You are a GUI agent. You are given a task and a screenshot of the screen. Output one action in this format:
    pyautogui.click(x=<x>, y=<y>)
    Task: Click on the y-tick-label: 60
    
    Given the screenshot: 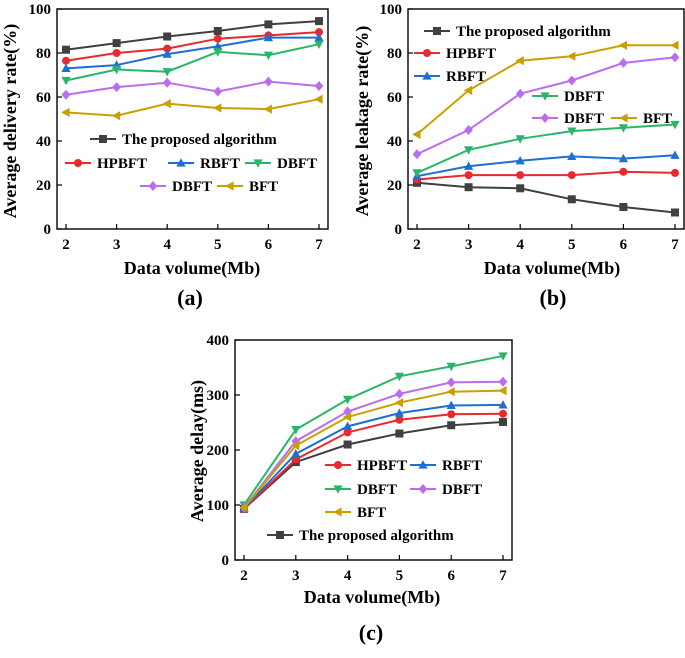 What is the action you would take?
    pyautogui.click(x=43, y=98)
    